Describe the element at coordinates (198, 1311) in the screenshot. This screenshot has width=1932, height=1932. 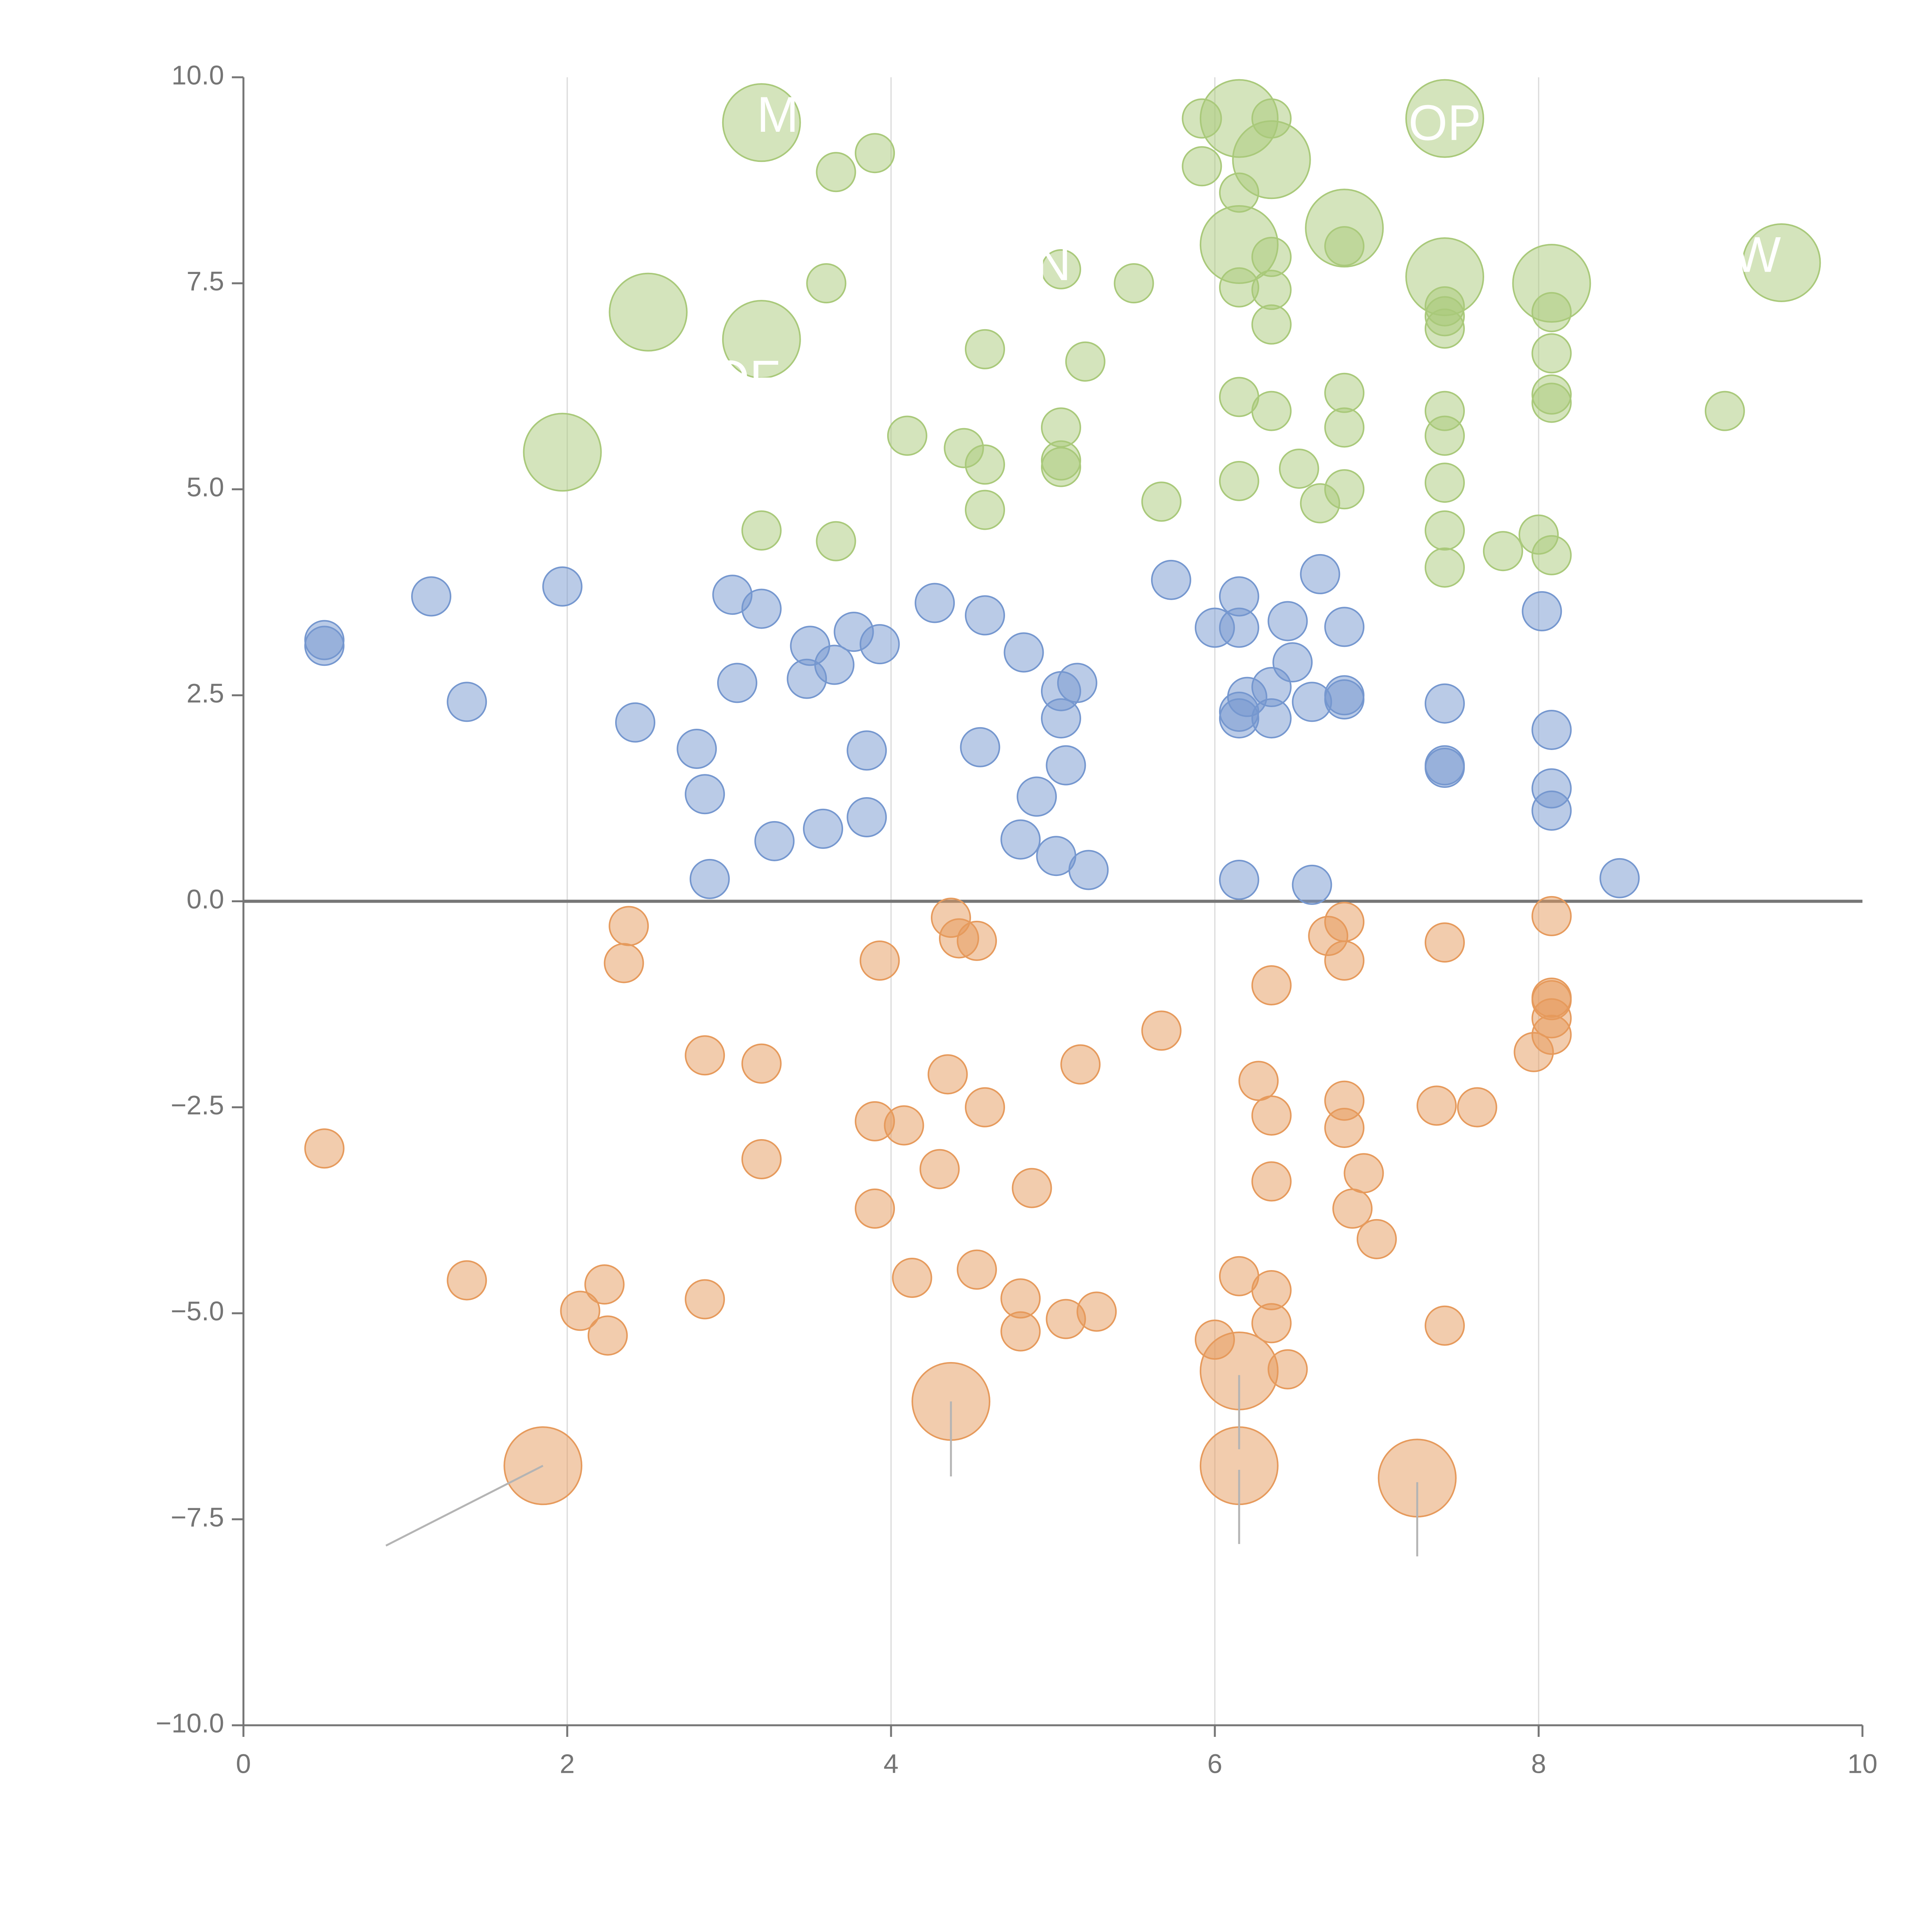
I see `y-tick-label: −5.0` at that location.